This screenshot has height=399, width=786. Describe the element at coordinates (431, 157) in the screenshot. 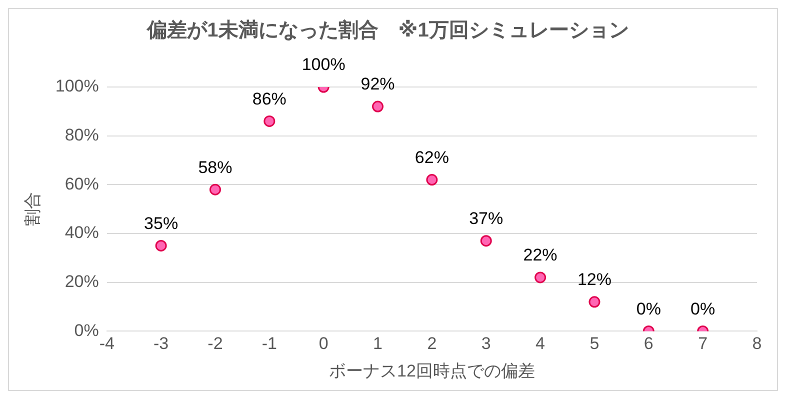

I see `data-label: 62%` at that location.